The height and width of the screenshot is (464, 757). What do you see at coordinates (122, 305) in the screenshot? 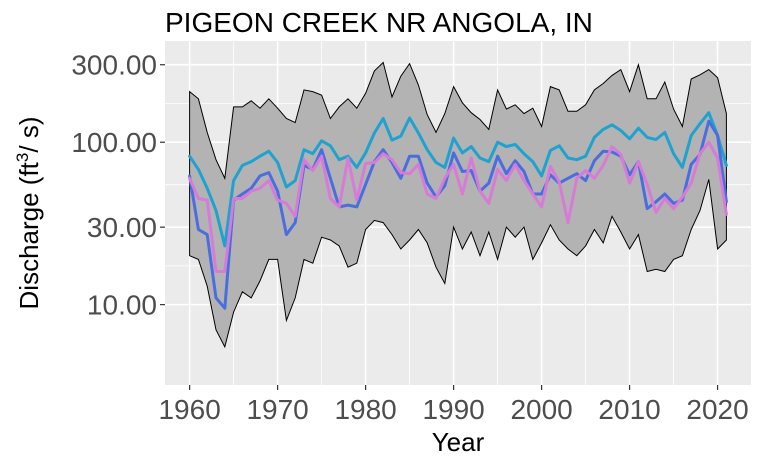
I see `y-tick-label: 10.00` at bounding box center [122, 305].